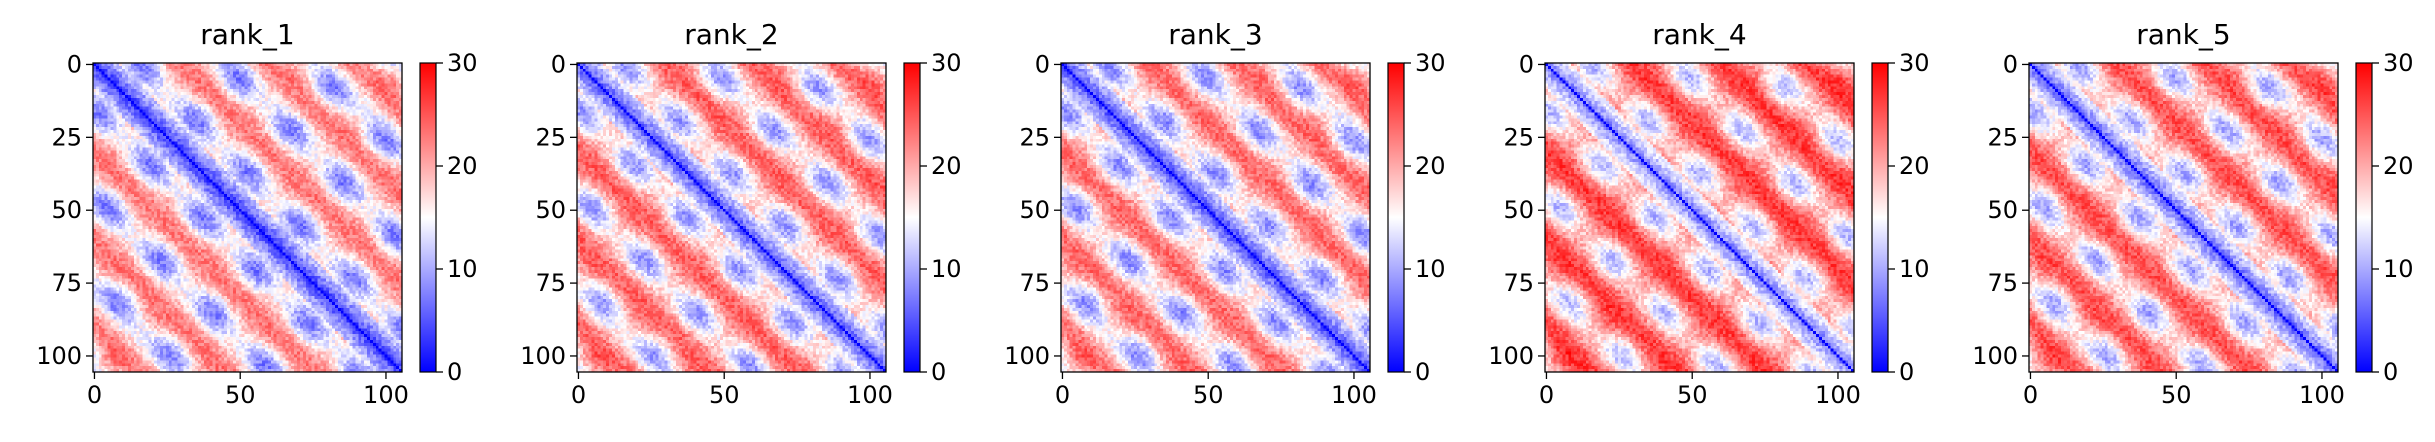 The image size is (2435, 442). Describe the element at coordinates (1215, 34) in the screenshot. I see `chart-title: rank_3` at that location.